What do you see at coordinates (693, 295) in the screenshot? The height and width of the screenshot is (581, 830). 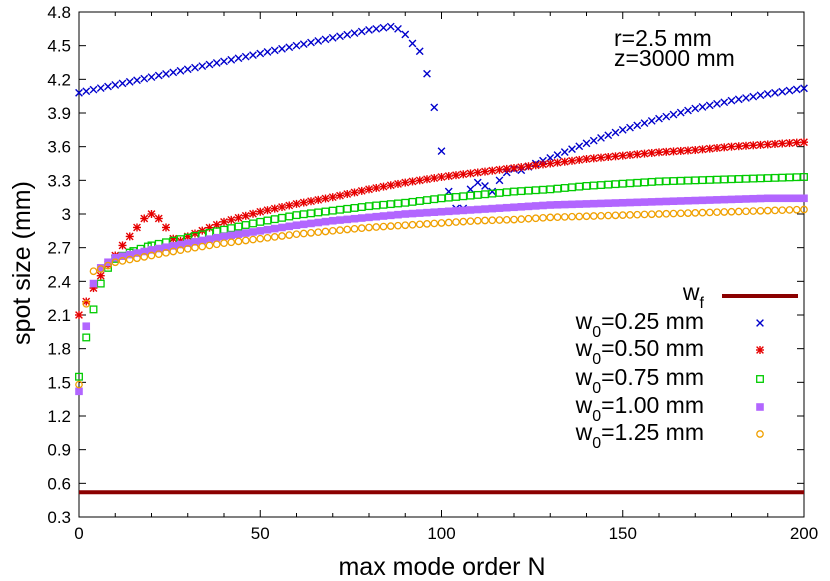 I see `legend-label-wf: wf` at bounding box center [693, 295].